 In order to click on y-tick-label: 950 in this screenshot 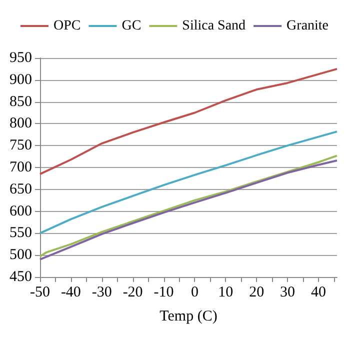, I will do `click(21, 58)`.